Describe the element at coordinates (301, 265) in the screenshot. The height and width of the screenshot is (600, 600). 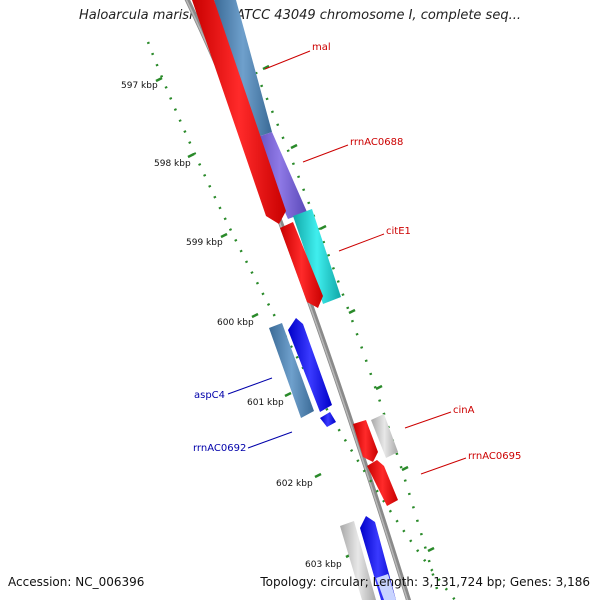
I see `feature-citE1-red` at that location.